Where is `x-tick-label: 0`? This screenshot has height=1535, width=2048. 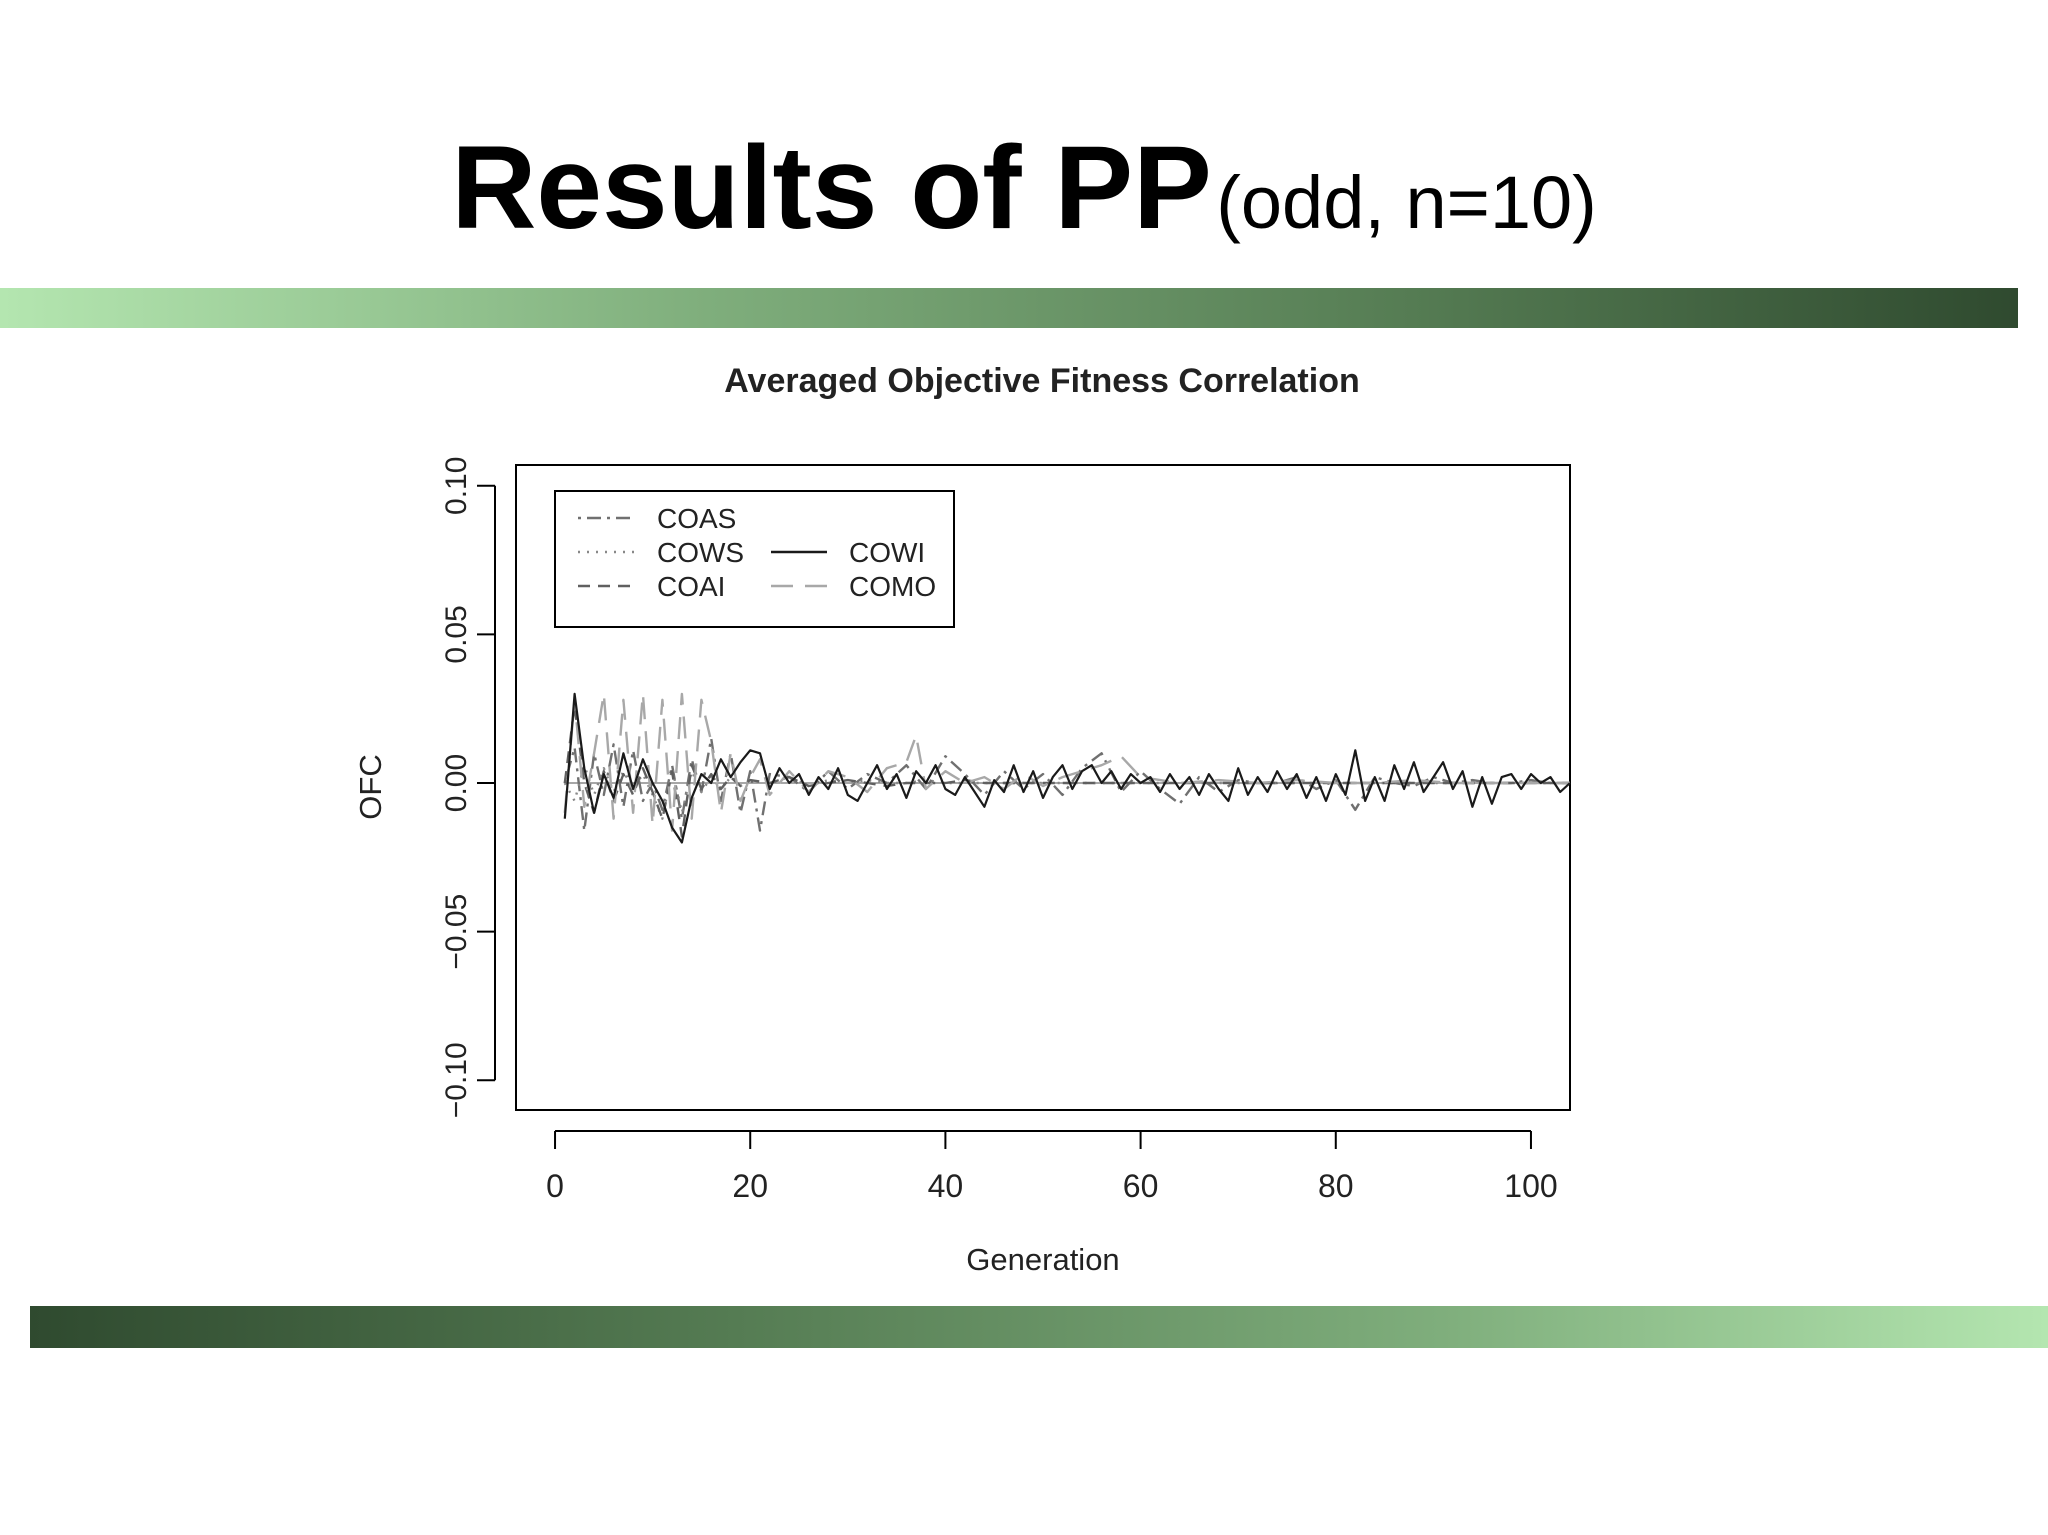 x-tick-label: 0 is located at coordinates (555, 1186).